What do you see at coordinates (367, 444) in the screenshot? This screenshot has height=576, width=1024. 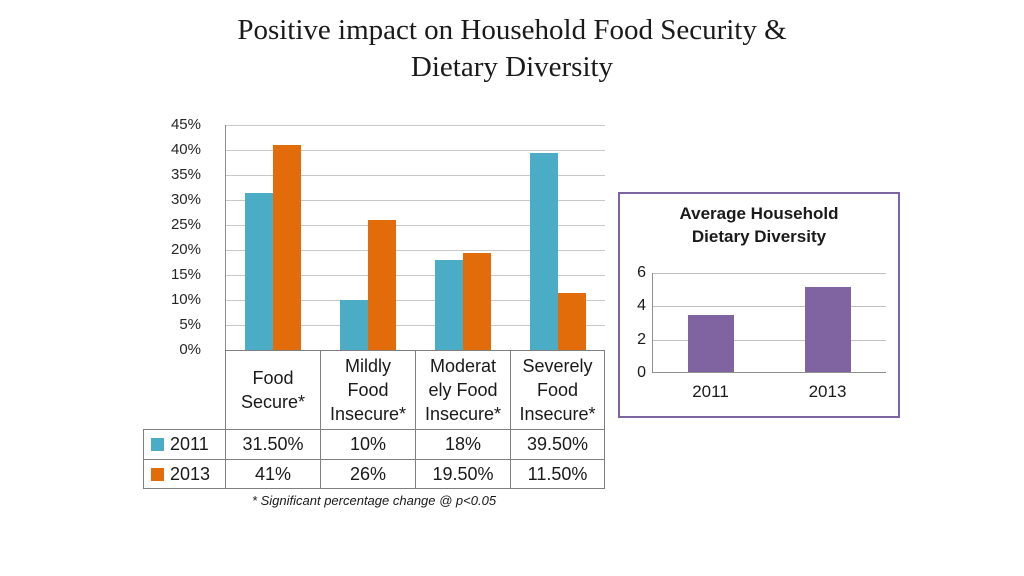 I see `table-value: 10%` at bounding box center [367, 444].